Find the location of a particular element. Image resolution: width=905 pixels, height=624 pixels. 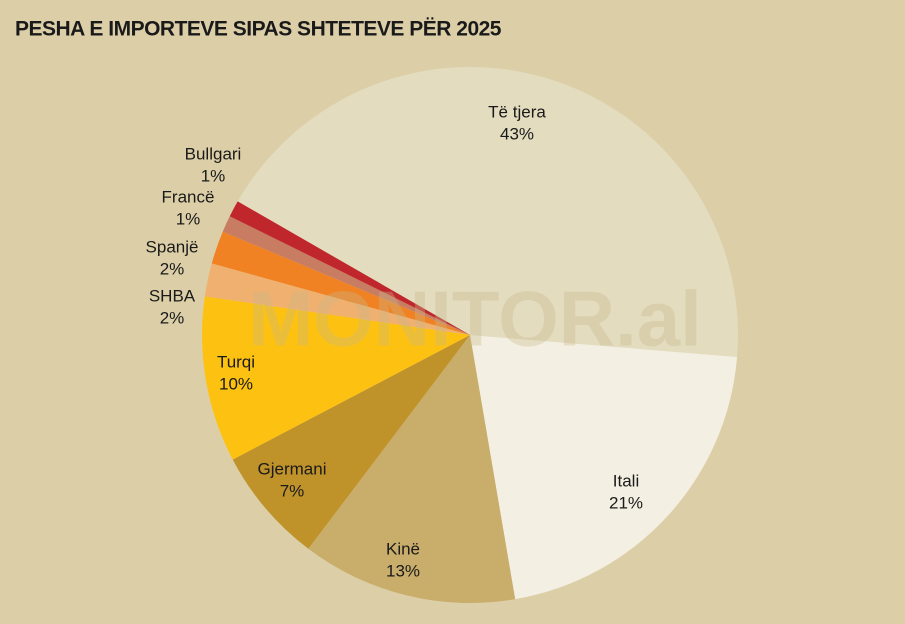

slice-label: SHBA is located at coordinates (172, 295).